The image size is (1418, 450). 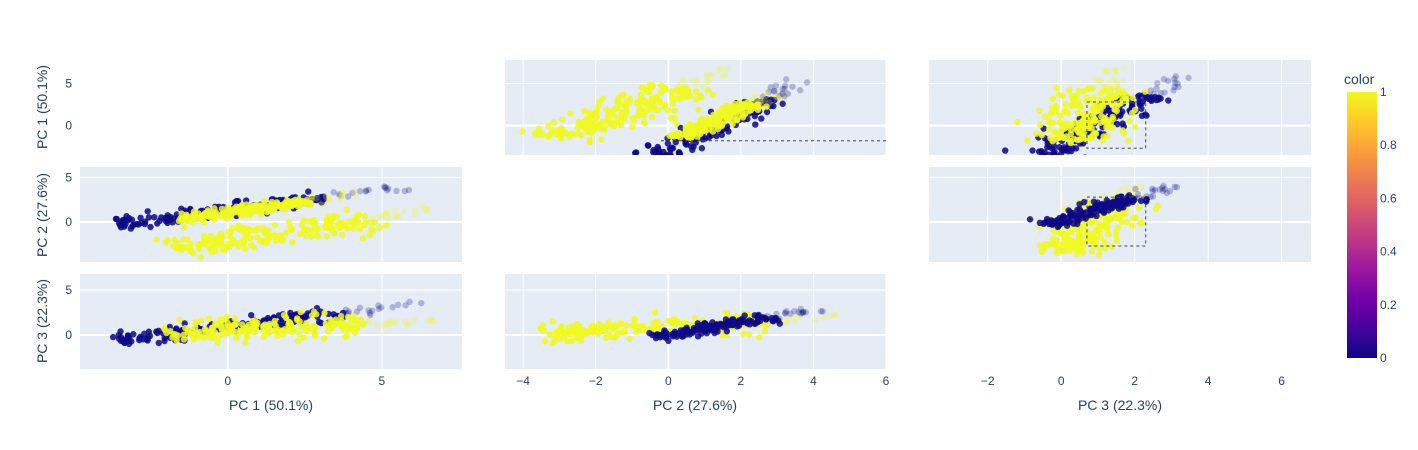 I want to click on subplot-pc3-vs-pc2: −4 −2 0 2 4 6, so click(x=697, y=331).